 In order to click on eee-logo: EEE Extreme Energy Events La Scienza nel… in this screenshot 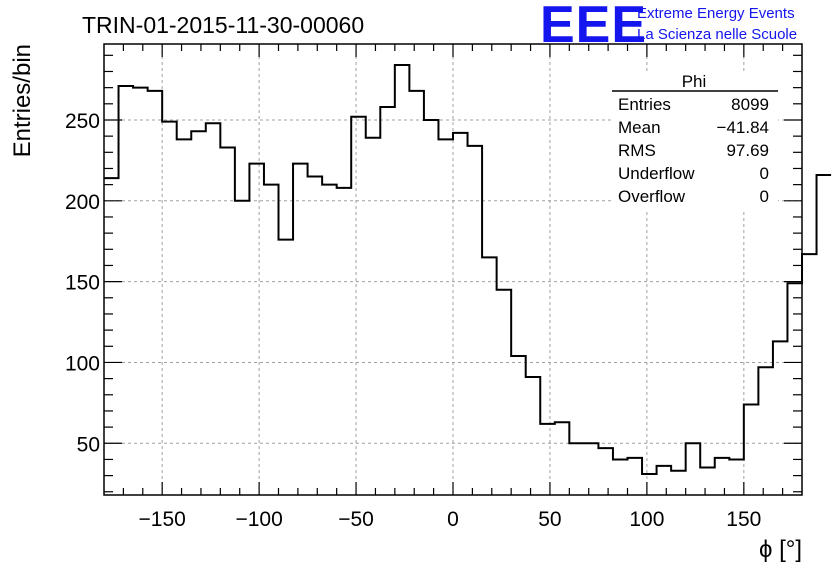, I will do `click(668, 27)`.